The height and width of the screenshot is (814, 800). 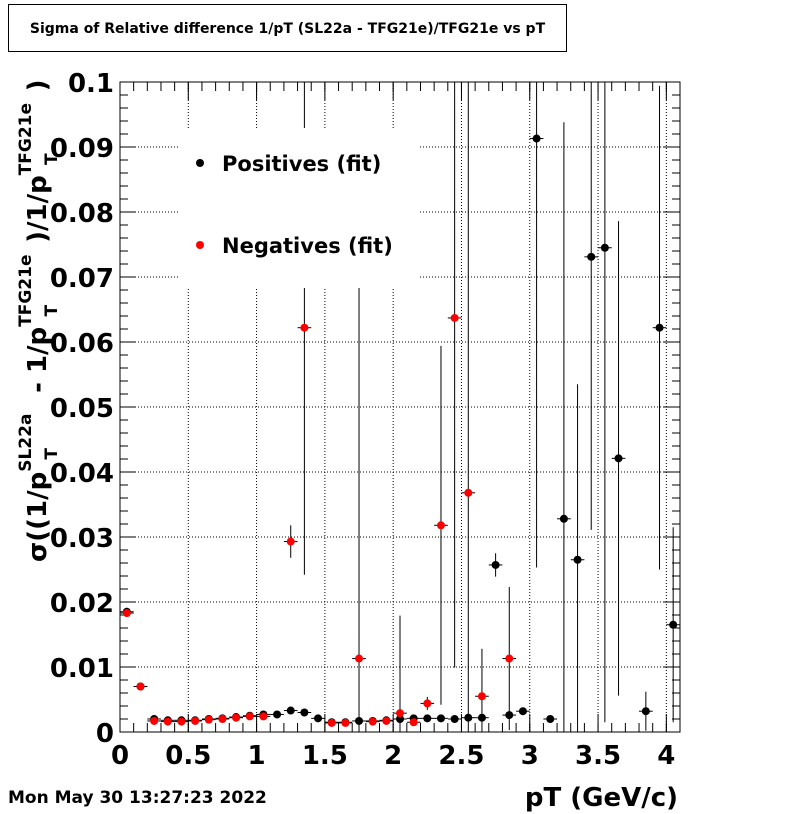 What do you see at coordinates (137, 798) in the screenshot?
I see `timestamp: Mon May 30 13:27:23 2022` at bounding box center [137, 798].